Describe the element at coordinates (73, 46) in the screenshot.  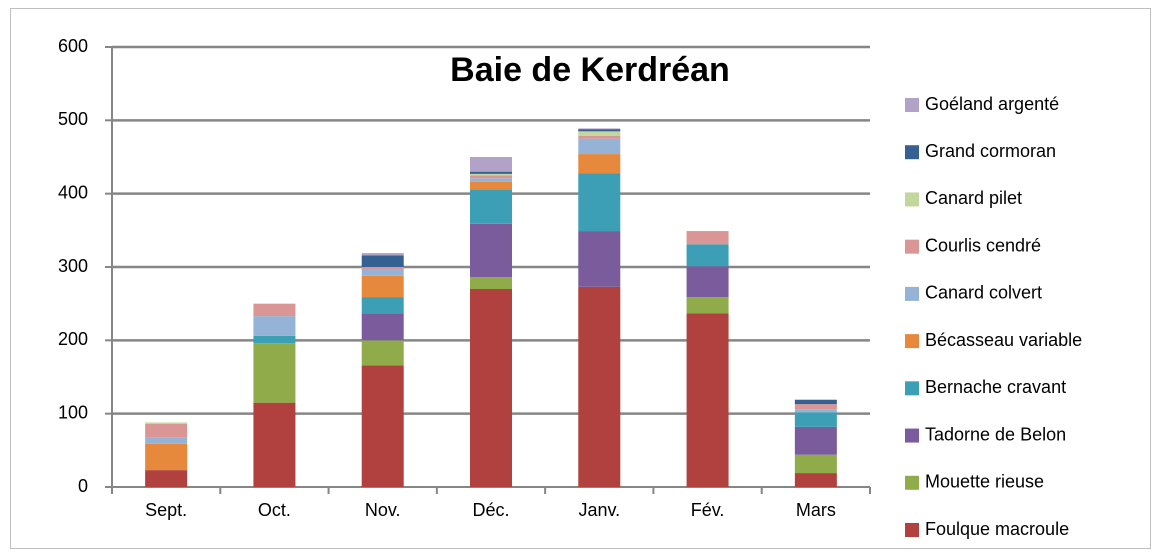
I see `y-tick-label: 600` at that location.